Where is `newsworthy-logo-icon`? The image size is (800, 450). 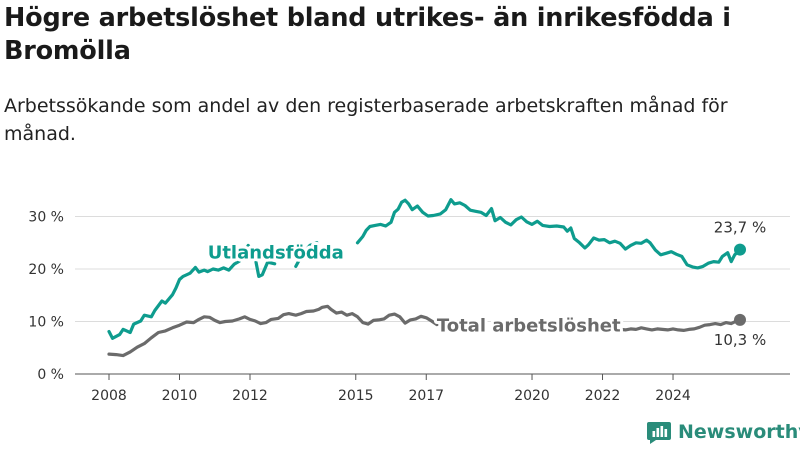 newsworthy-logo-icon is located at coordinates (659, 433).